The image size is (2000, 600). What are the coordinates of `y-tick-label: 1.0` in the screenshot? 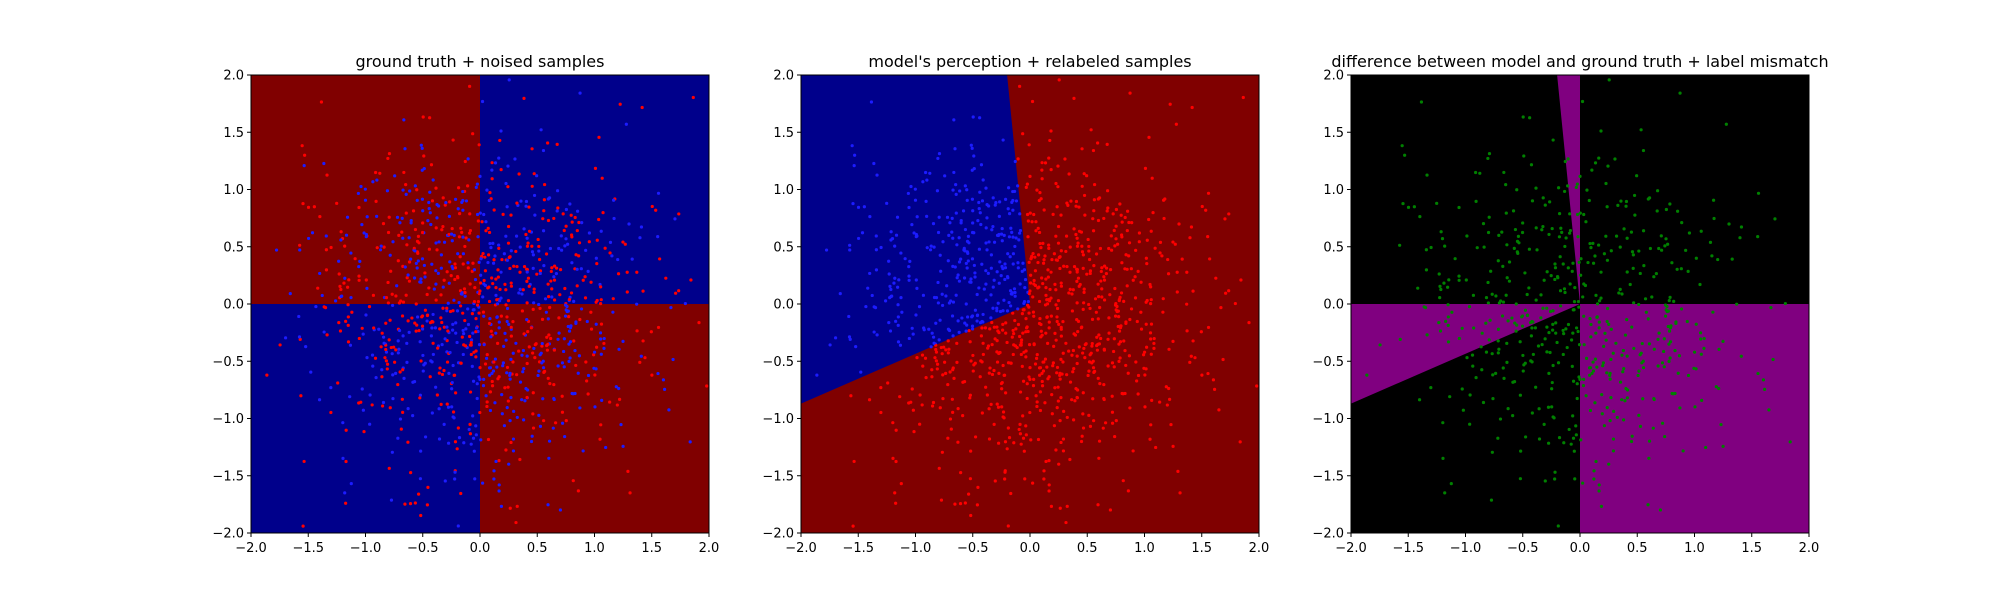 It's located at (233, 190).